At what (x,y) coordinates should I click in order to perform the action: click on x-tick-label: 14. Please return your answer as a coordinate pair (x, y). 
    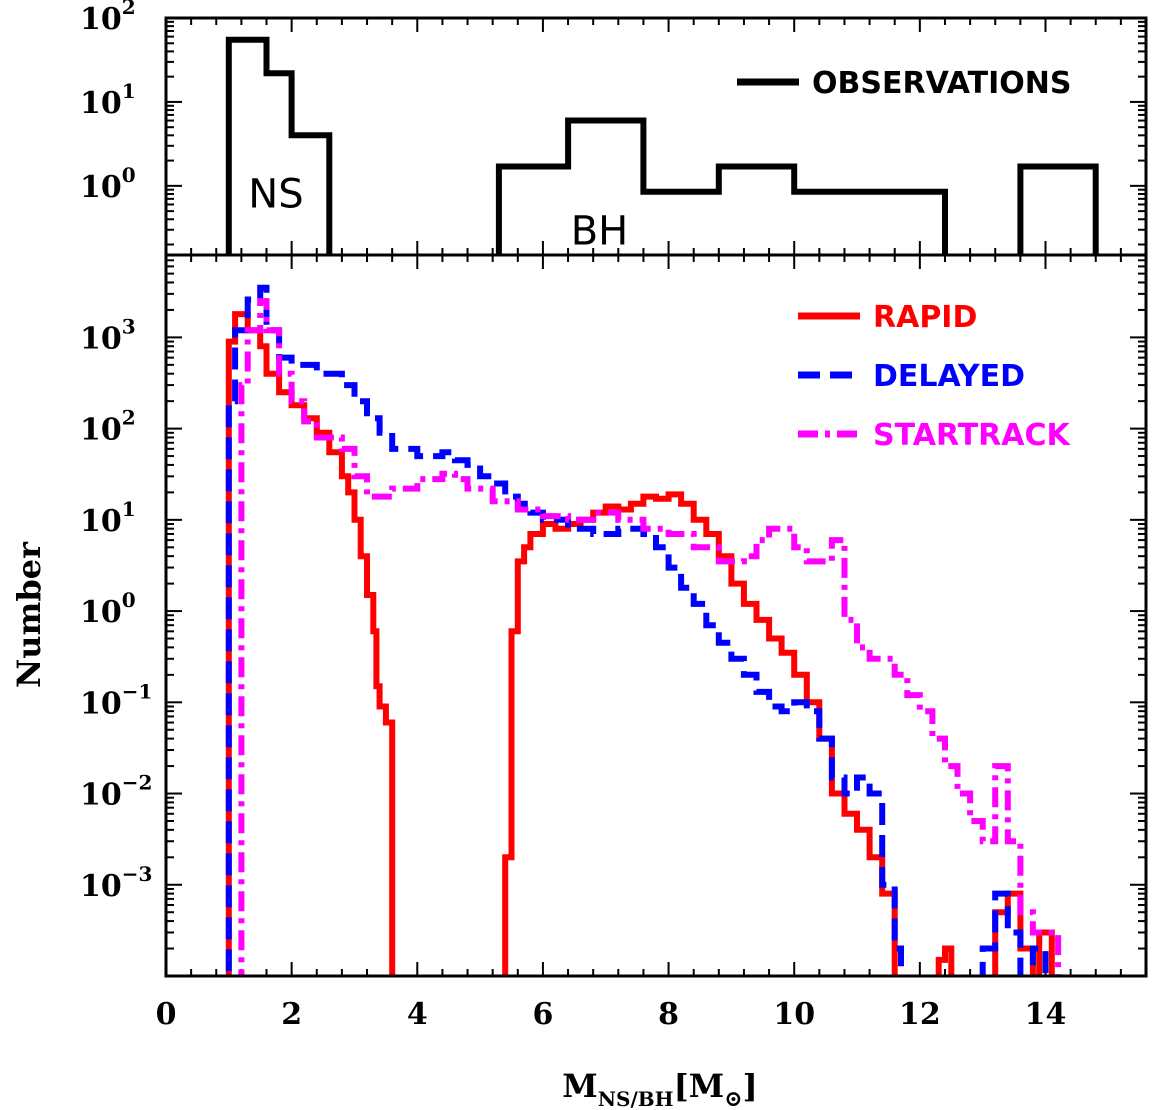
    Looking at the image, I should click on (1046, 1014).